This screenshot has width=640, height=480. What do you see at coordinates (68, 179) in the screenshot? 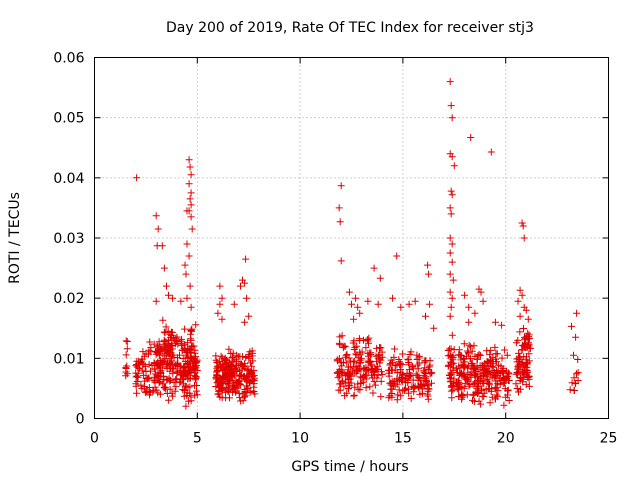
I see `y-tick-label: 0.04` at bounding box center [68, 179].